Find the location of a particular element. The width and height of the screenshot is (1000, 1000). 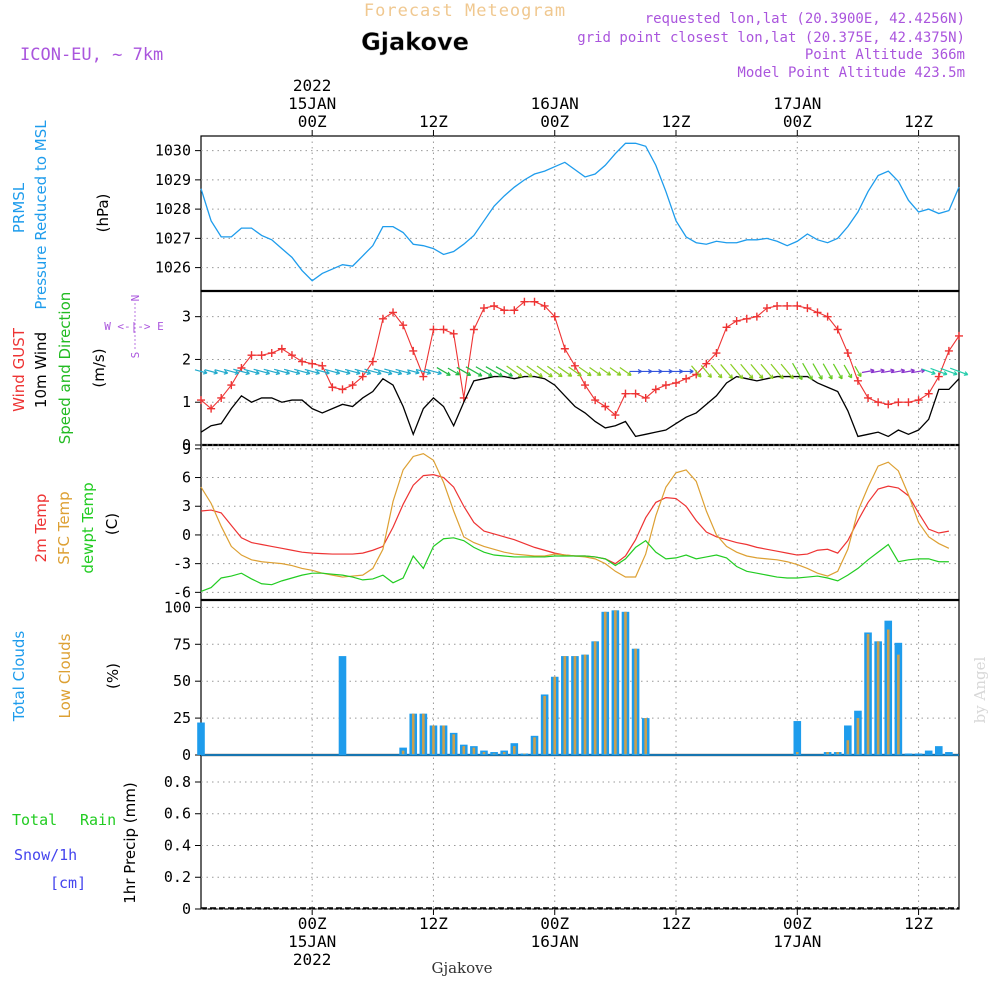

compass-north: N is located at coordinates (135, 298).